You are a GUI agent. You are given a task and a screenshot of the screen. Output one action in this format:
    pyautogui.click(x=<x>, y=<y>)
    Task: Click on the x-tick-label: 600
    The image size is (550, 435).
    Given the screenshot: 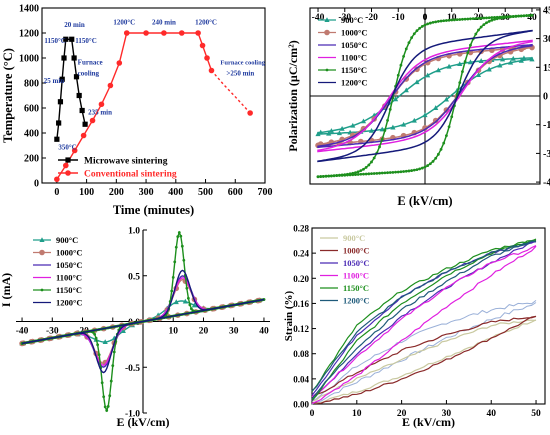 What is the action you would take?
    pyautogui.click(x=235, y=192)
    